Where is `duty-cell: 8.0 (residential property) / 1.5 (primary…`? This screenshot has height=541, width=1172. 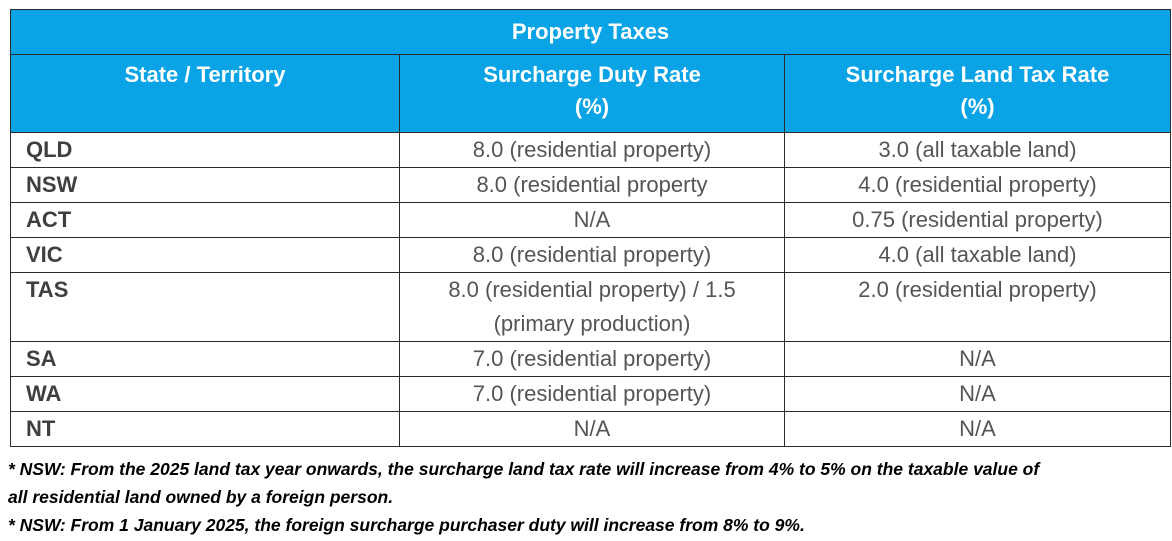
duty-cell: 8.0 (residential property) / 1.5 (primary… is located at coordinates (592, 307).